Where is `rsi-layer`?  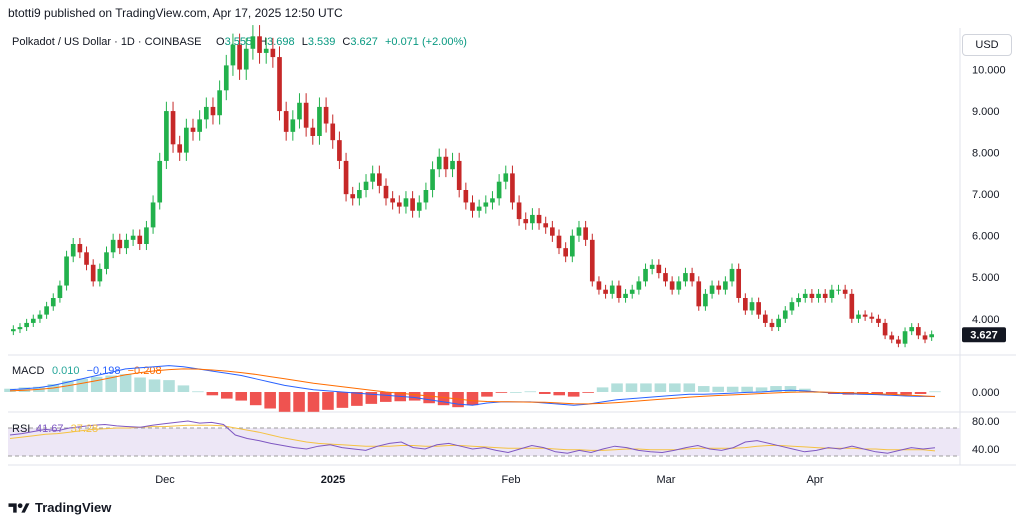 rsi-layer is located at coordinates (484, 438).